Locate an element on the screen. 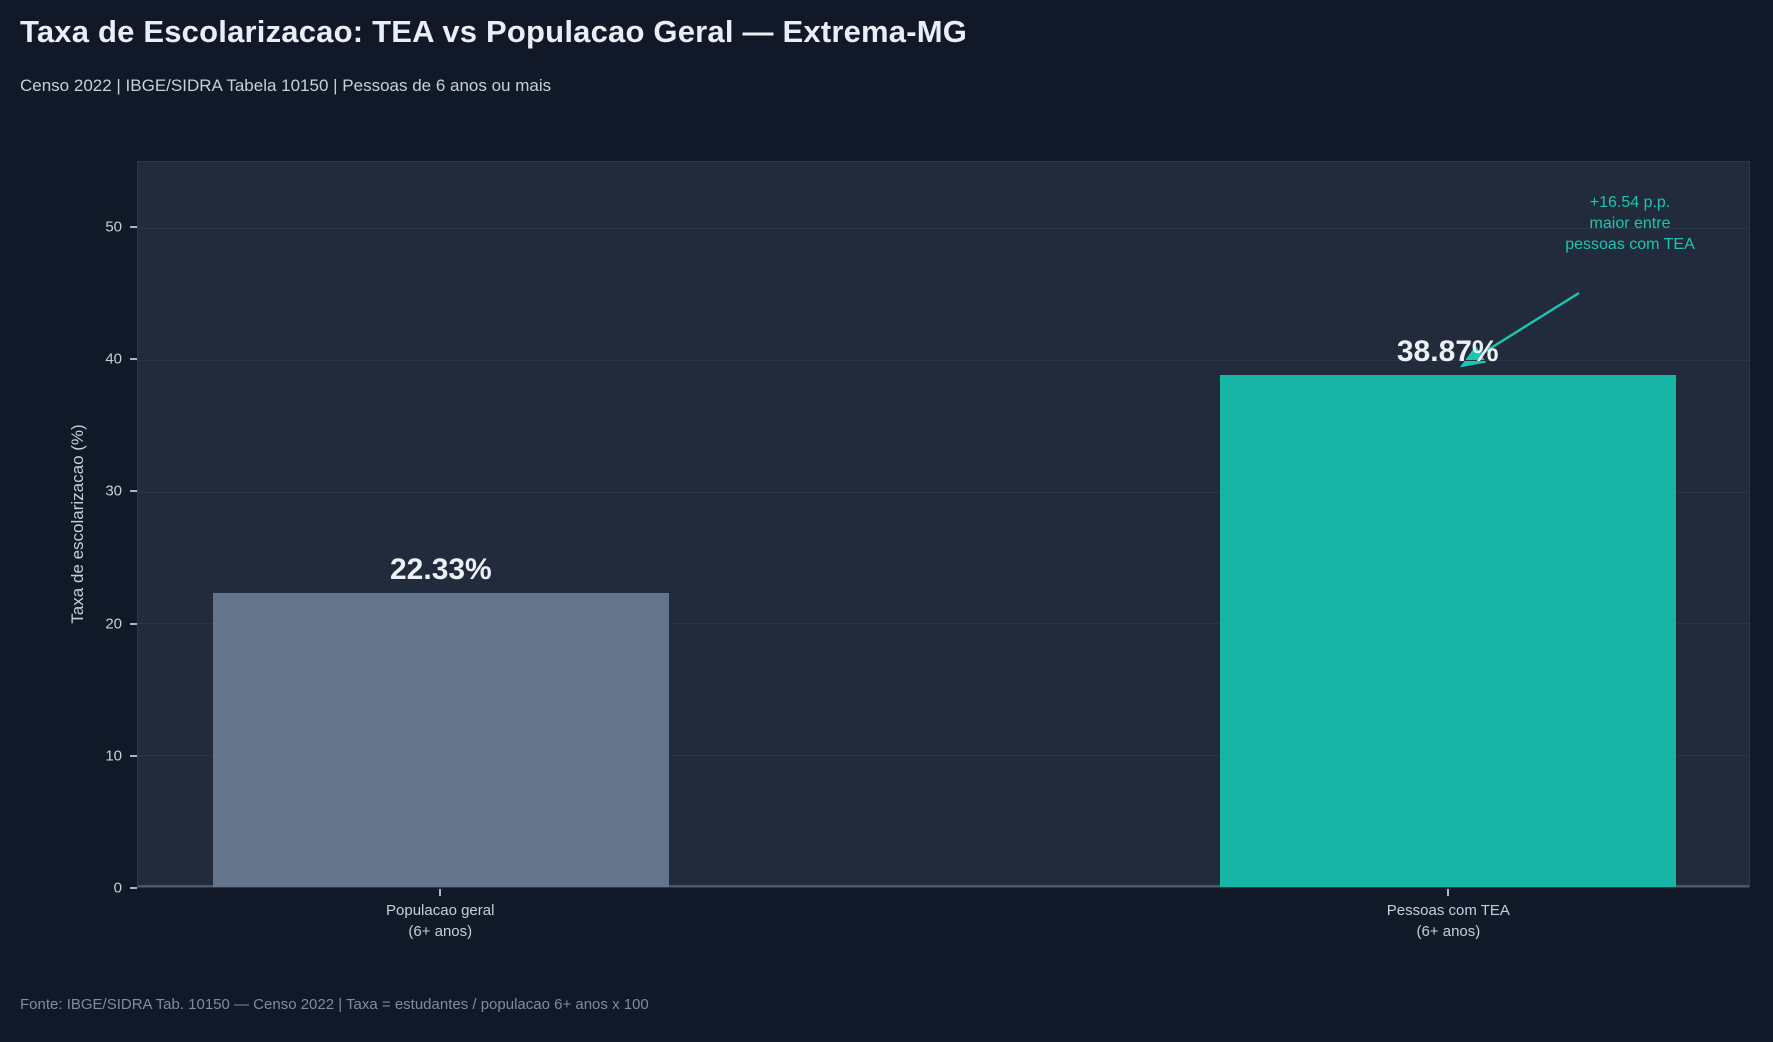  bar-pessoas-com-tea is located at coordinates (1447, 630).